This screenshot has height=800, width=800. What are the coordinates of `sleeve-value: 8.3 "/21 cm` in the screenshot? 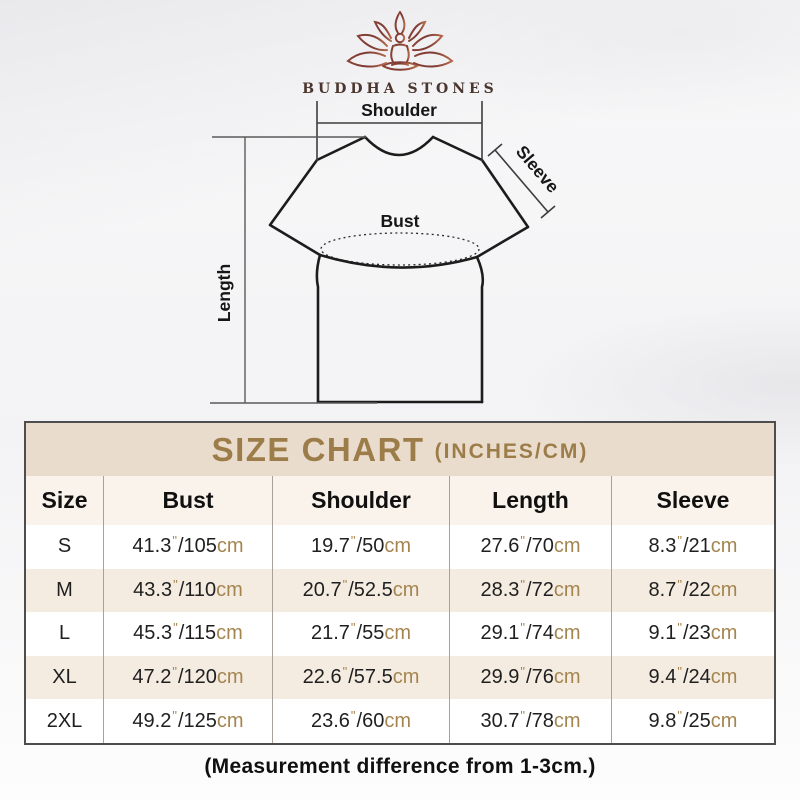 It's located at (692, 547).